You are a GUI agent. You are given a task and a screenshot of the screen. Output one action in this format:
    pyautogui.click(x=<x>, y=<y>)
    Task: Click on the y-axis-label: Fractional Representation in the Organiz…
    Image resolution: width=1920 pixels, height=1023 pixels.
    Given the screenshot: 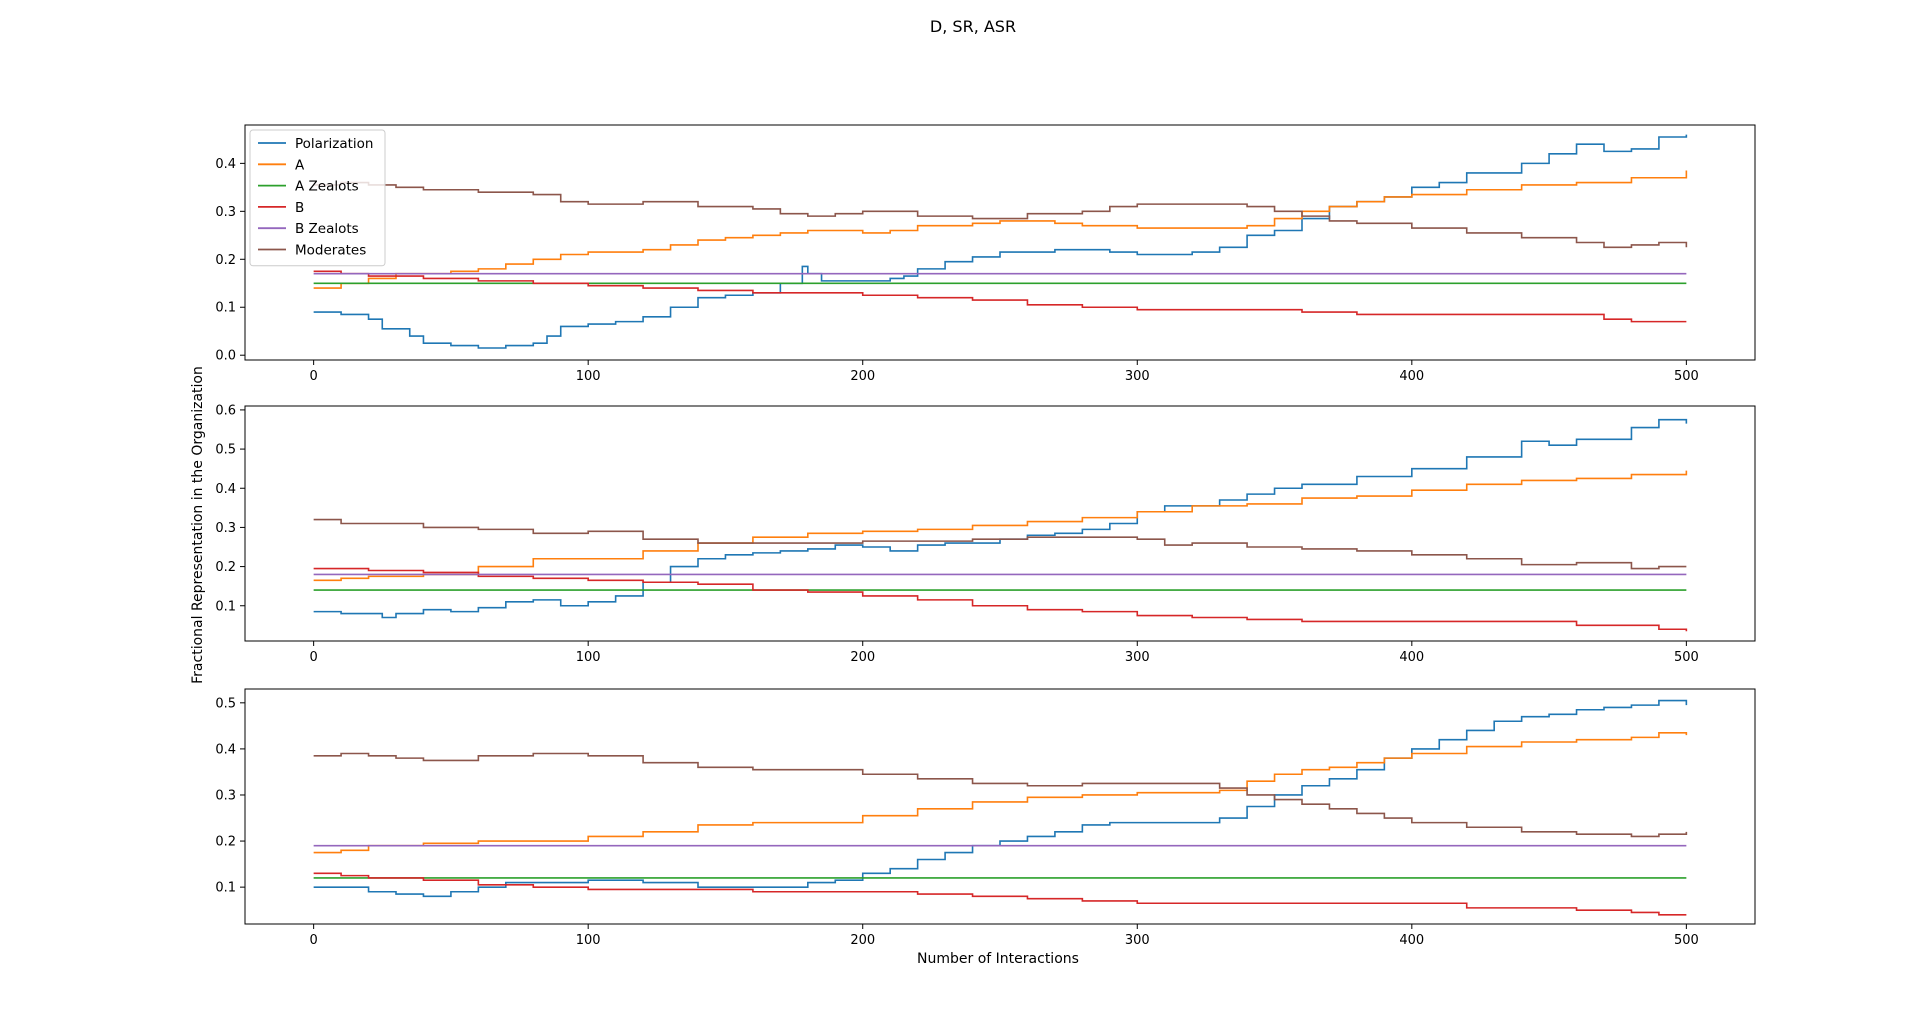 What is the action you would take?
    pyautogui.click(x=198, y=525)
    